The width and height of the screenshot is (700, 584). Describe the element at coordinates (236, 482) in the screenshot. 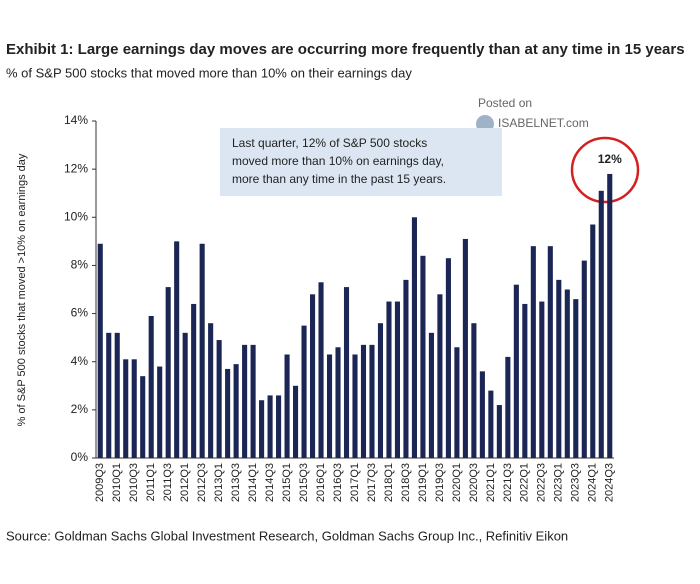

I see `x-tick-label: 2013Q3` at that location.